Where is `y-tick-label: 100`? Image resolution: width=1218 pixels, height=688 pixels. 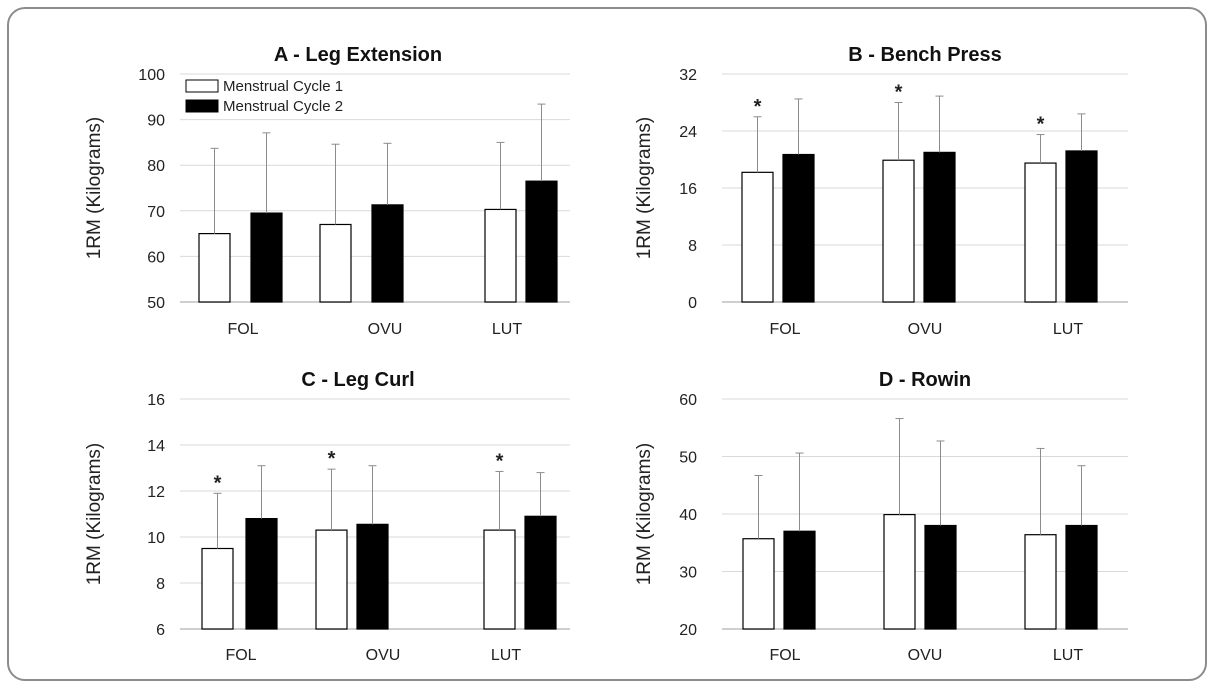 y-tick-label: 100 is located at coordinates (151, 75).